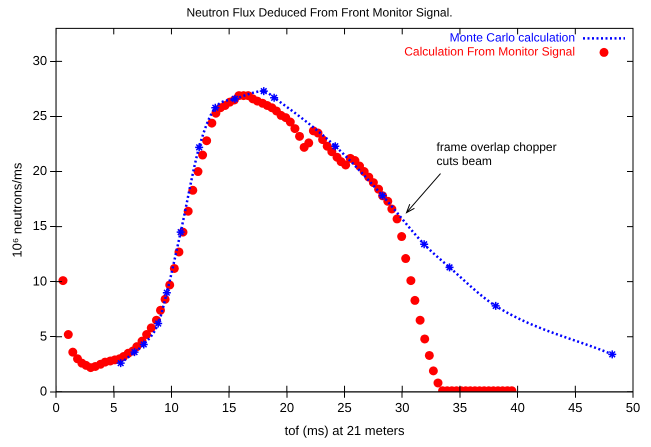 The width and height of the screenshot is (651, 447). What do you see at coordinates (319, 13) in the screenshot?
I see `chart-title: Neutron Flux Deduced From Front Monitor Signal.` at bounding box center [319, 13].